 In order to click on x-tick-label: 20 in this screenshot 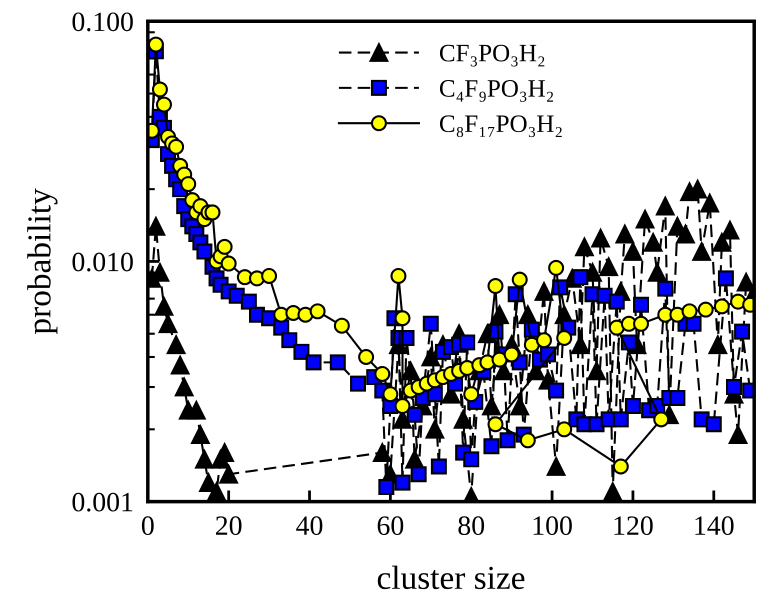, I will do `click(229, 526)`.